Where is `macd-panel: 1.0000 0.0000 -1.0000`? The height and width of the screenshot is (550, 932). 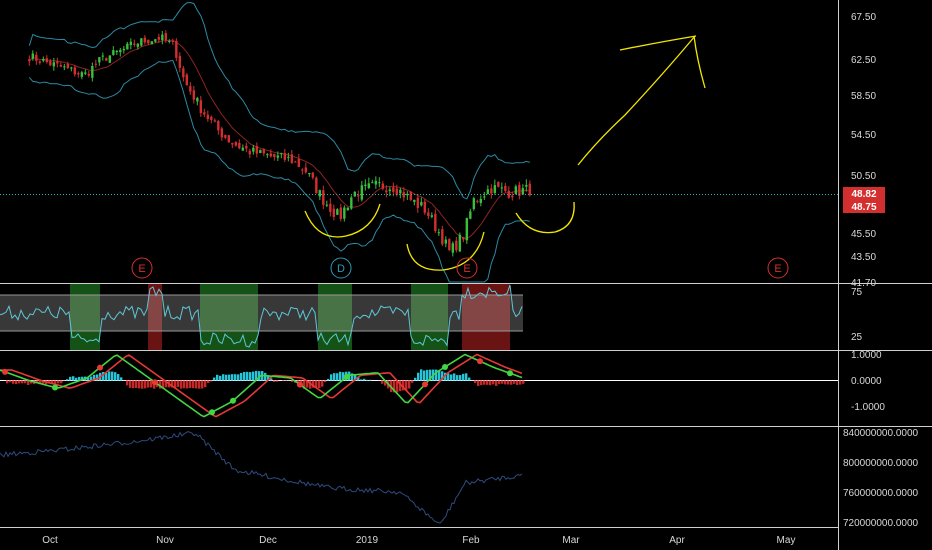
macd-panel: 1.0000 0.0000 -1.0000 is located at coordinates (442, 384).